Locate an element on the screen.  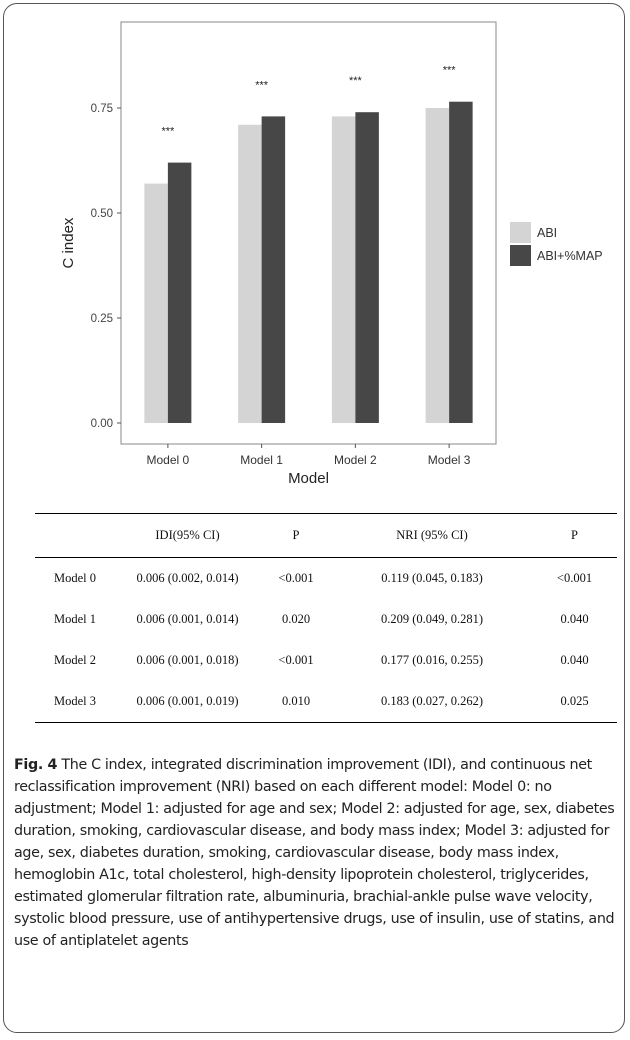
y-tick-label: 0.75 is located at coordinates (102, 109).